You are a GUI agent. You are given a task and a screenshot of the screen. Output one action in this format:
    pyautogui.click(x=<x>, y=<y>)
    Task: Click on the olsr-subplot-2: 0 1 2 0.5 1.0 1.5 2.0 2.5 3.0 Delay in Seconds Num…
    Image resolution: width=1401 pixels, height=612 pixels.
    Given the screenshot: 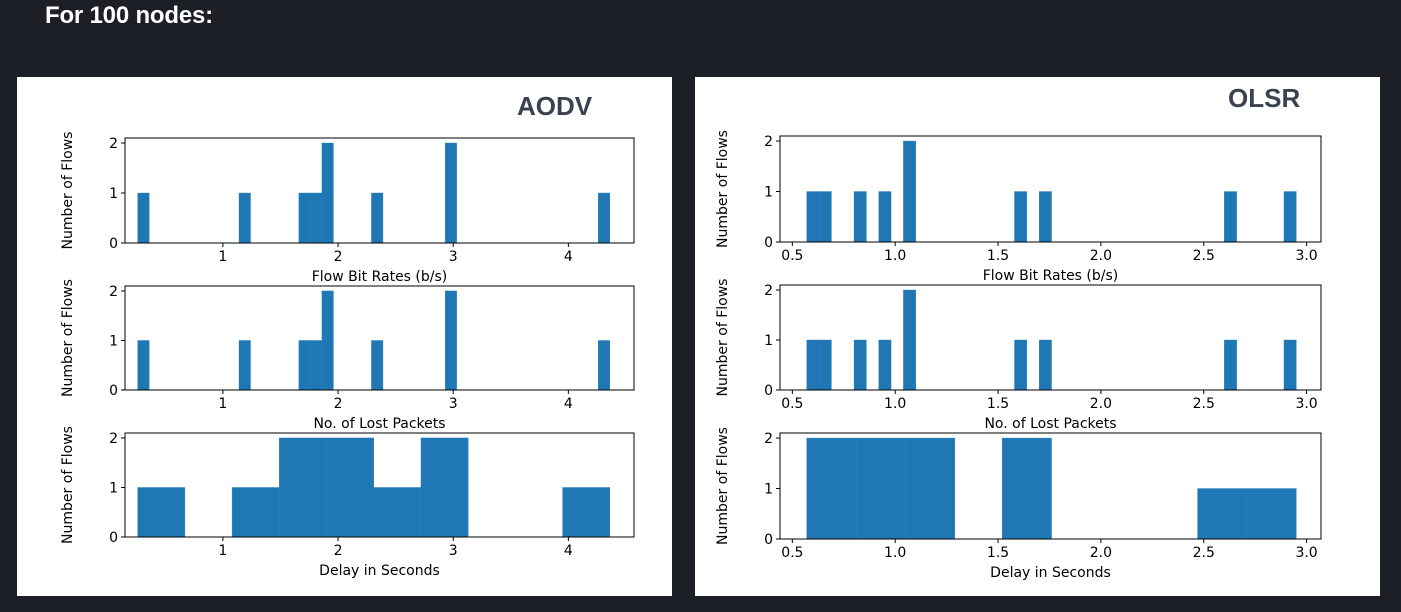 What is the action you would take?
    pyautogui.click(x=1018, y=504)
    